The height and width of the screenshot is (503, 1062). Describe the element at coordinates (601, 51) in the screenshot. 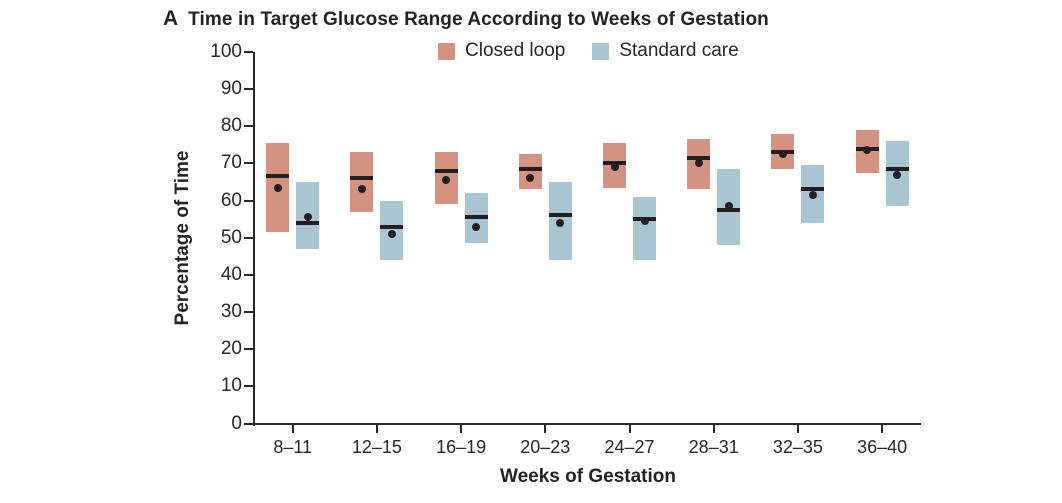

I see `standard-care-swatch-icon` at that location.